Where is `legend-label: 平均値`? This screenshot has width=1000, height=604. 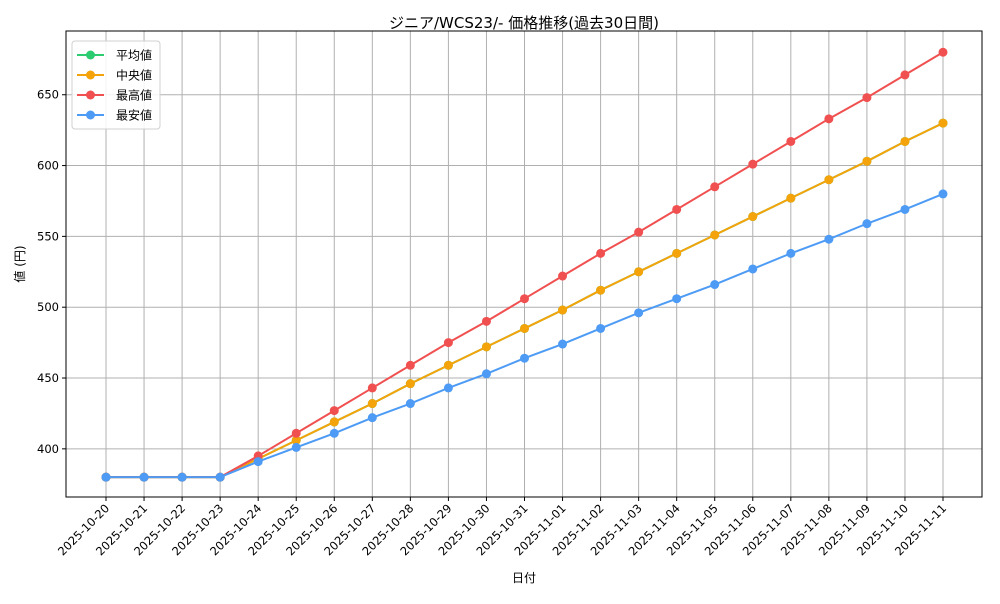 legend-label: 平均値 is located at coordinates (134, 55).